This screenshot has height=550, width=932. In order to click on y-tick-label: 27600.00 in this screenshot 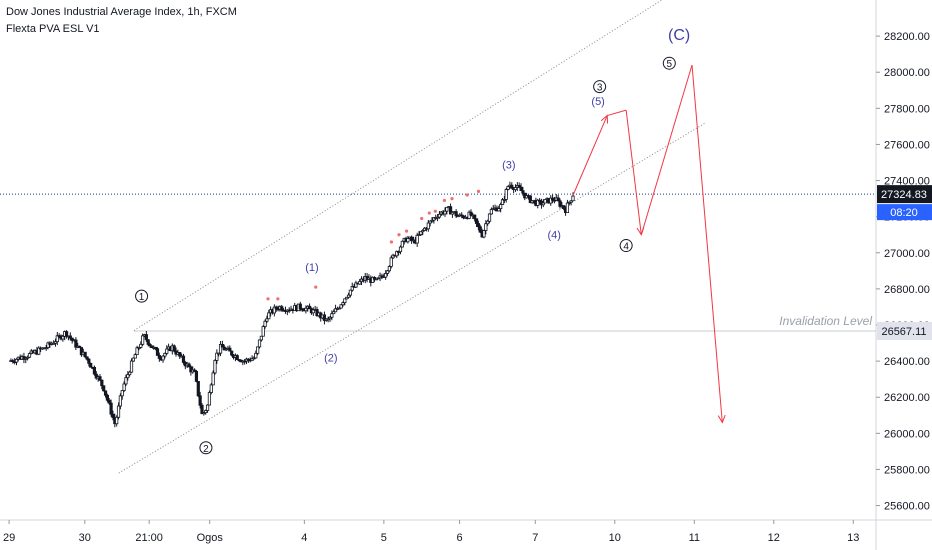, I will do `click(907, 145)`.